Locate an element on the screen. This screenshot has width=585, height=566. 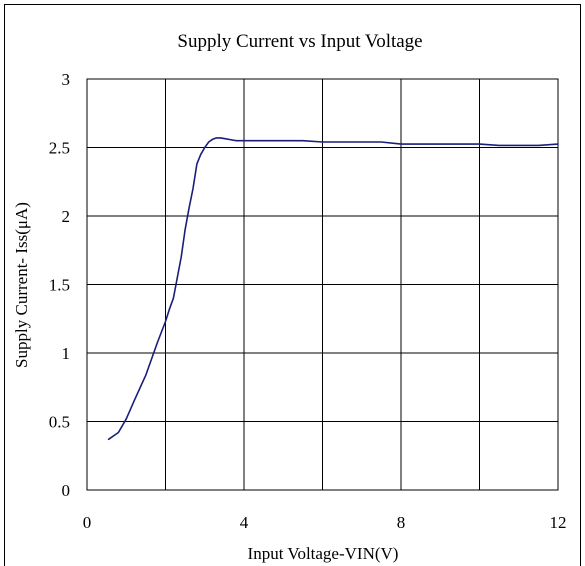
y-tick-label: 3 is located at coordinates (66, 79).